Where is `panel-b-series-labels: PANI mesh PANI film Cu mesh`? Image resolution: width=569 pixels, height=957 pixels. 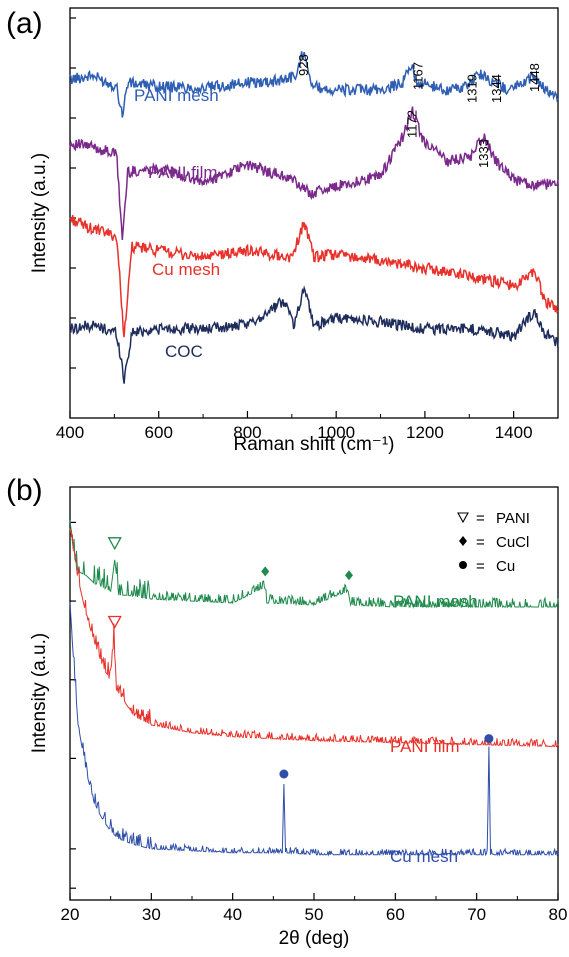 panel-b-series-labels: PANI mesh PANI film Cu mesh is located at coordinates (434, 729).